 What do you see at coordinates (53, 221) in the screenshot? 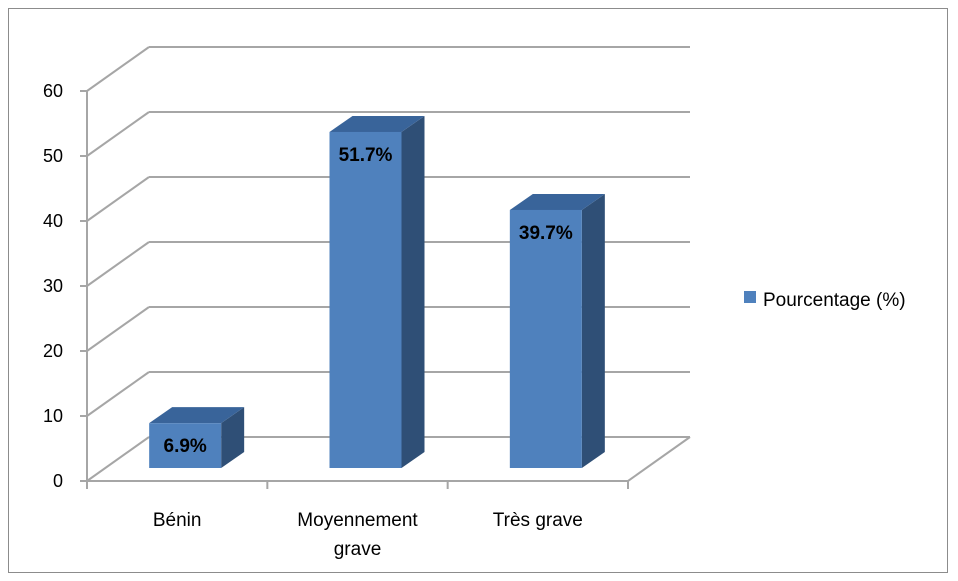
I see `y-tick-label: 40` at bounding box center [53, 221].